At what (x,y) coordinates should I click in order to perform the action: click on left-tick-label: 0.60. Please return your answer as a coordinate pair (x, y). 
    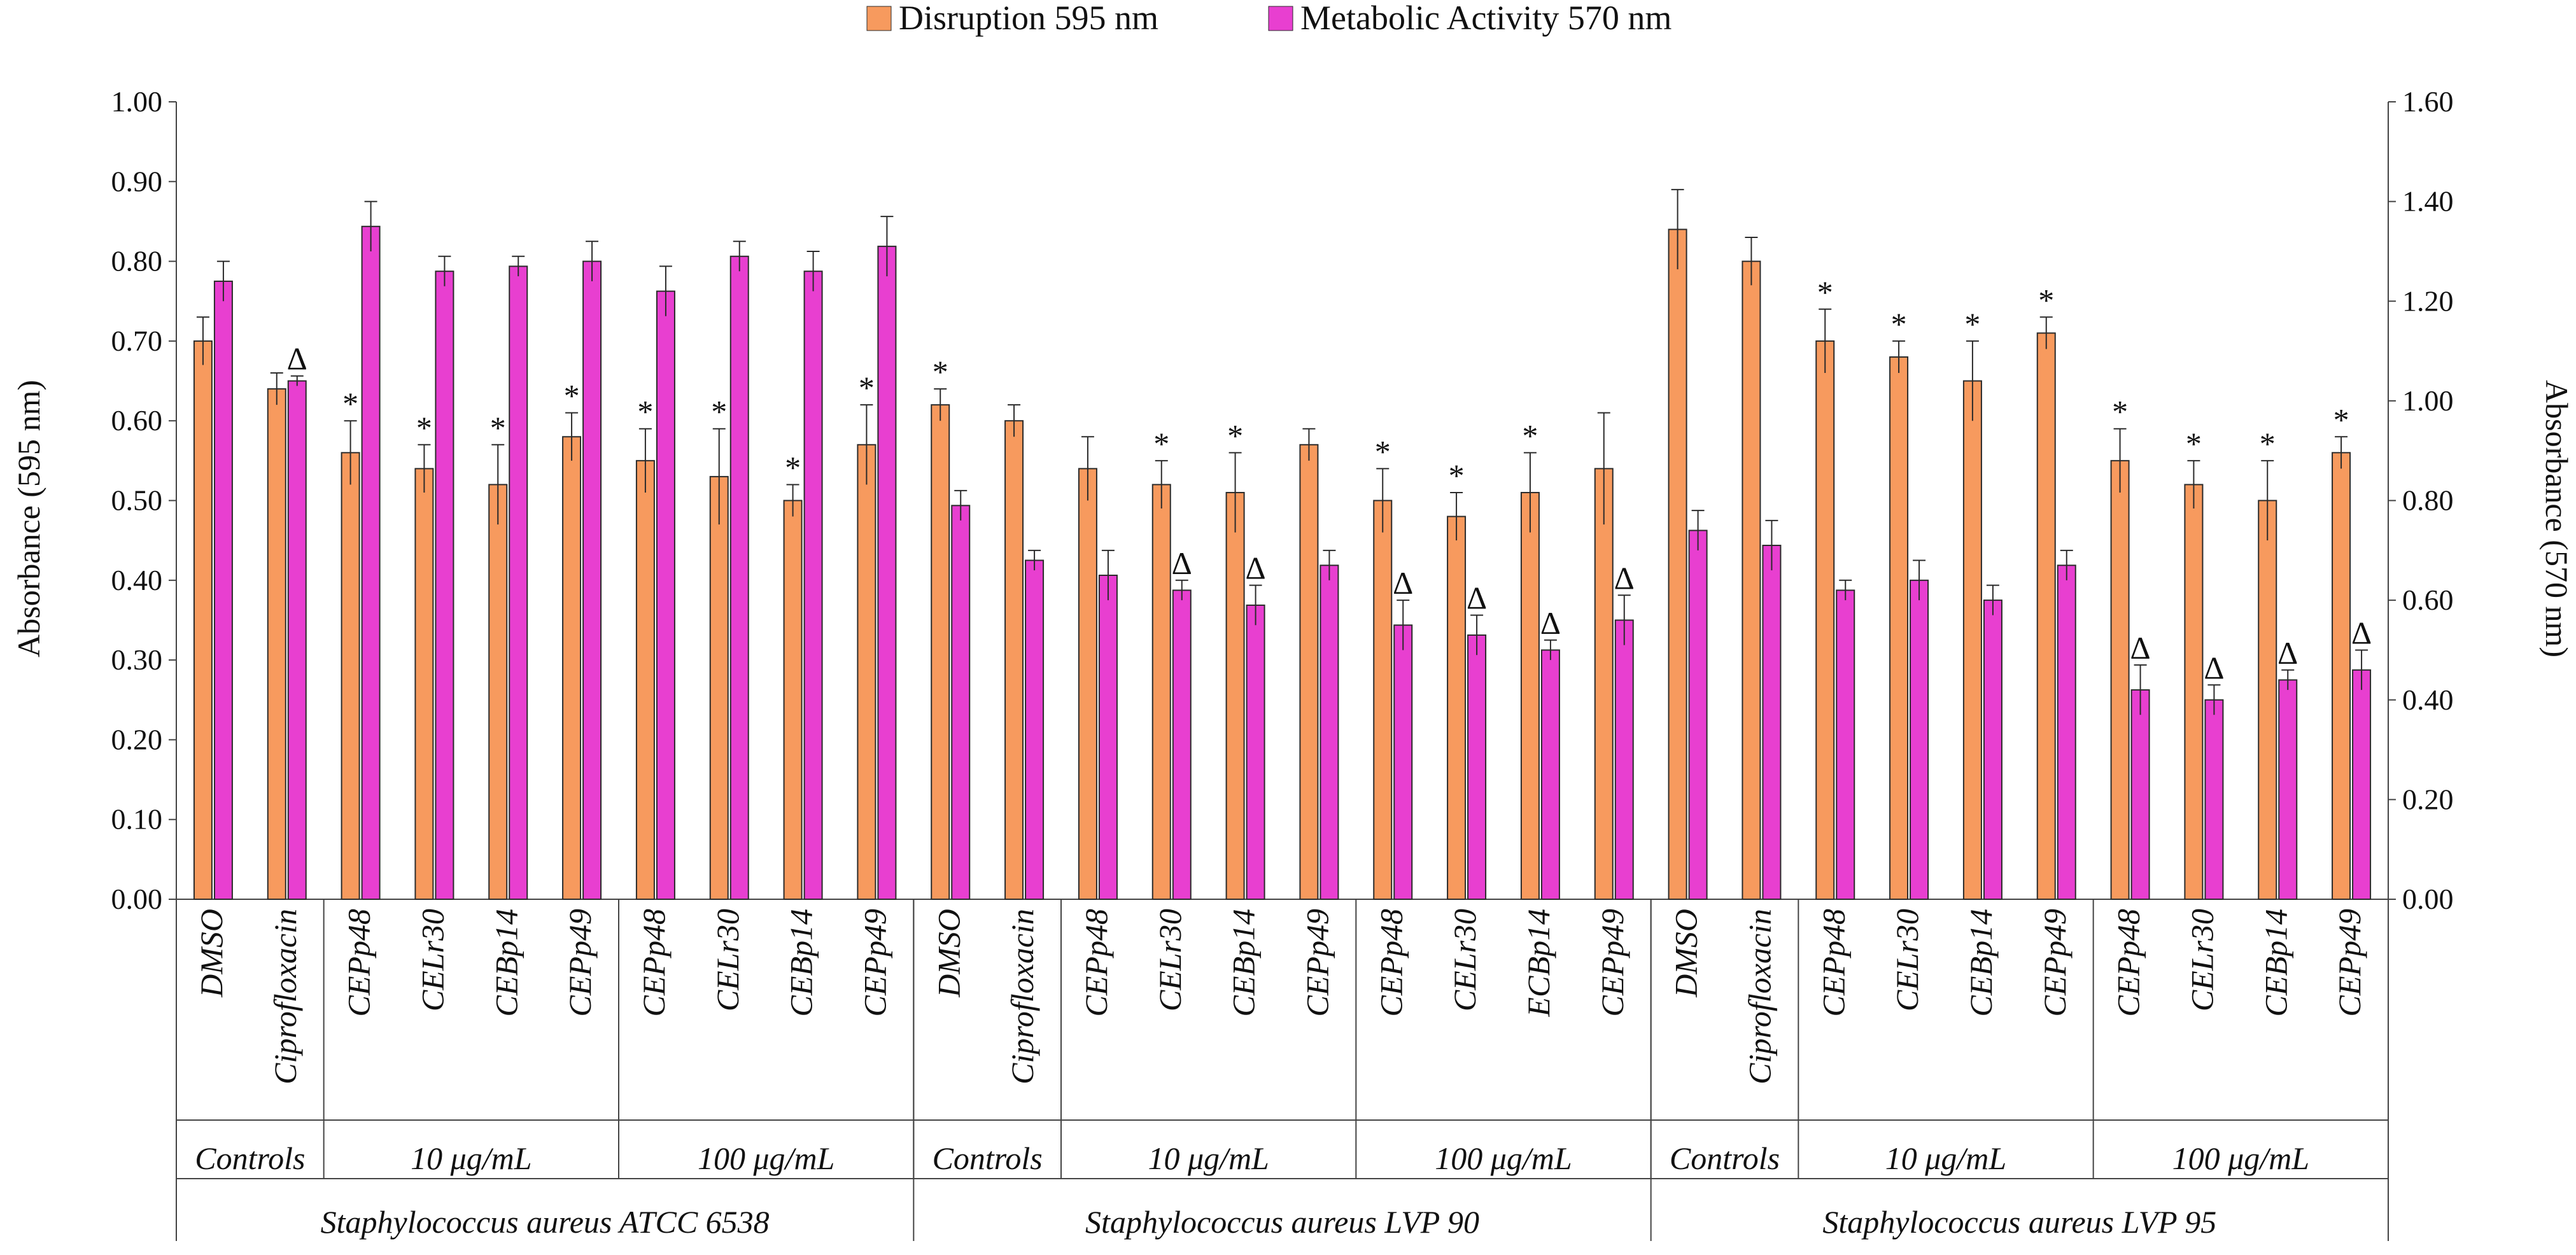
    Looking at the image, I should click on (137, 420).